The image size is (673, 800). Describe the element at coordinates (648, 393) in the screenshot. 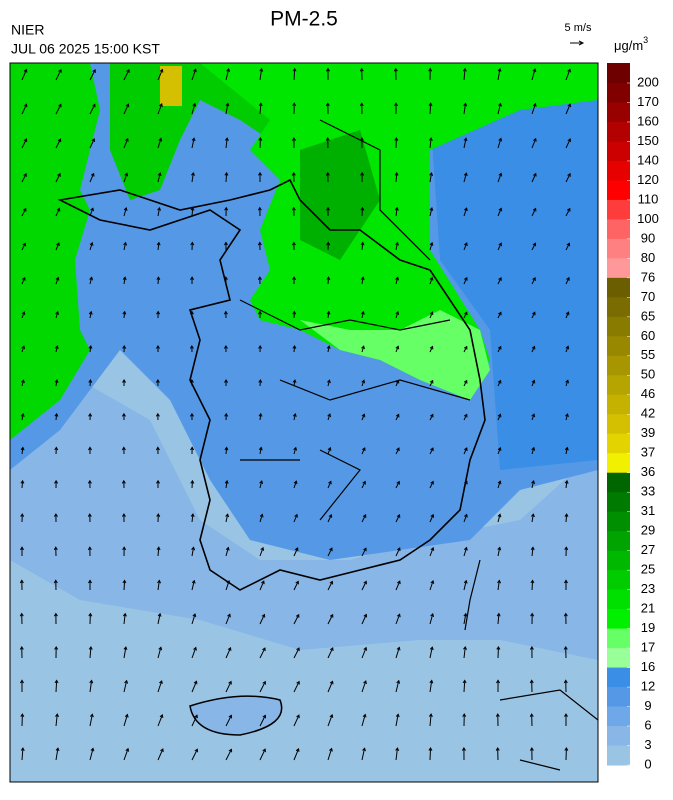

I see `colorbar-tick-label: 46` at that location.